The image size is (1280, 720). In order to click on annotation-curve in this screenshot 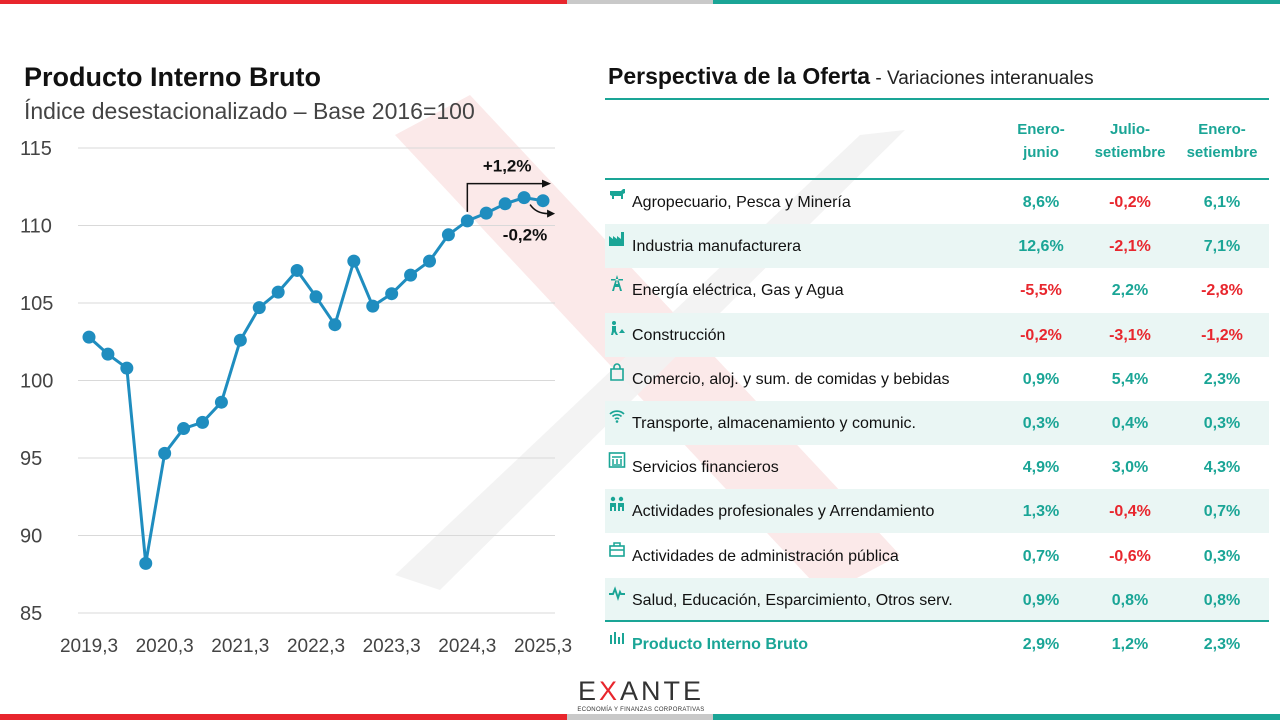, I will do `click(539, 209)`.